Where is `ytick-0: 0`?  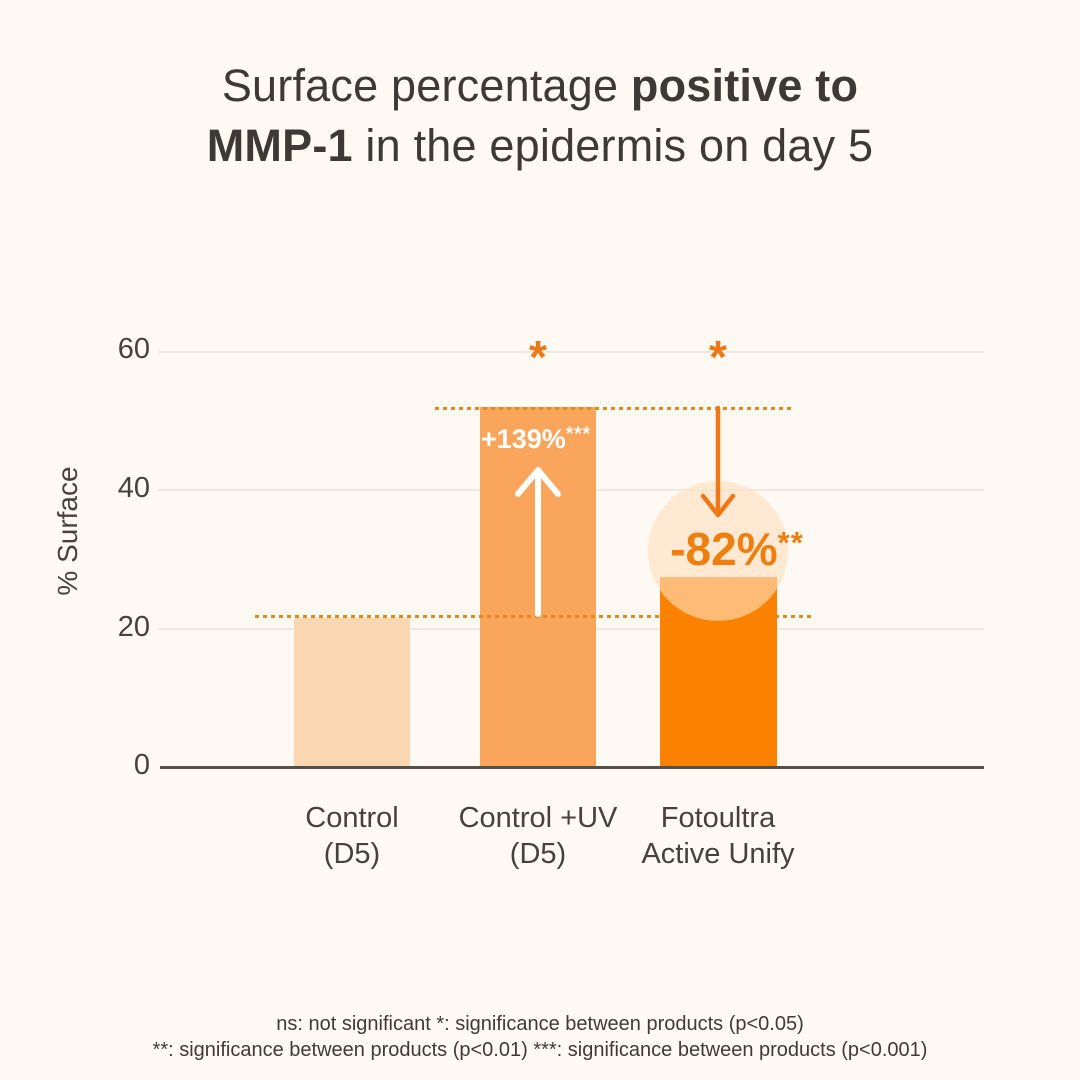 ytick-0: 0 is located at coordinates (141, 765).